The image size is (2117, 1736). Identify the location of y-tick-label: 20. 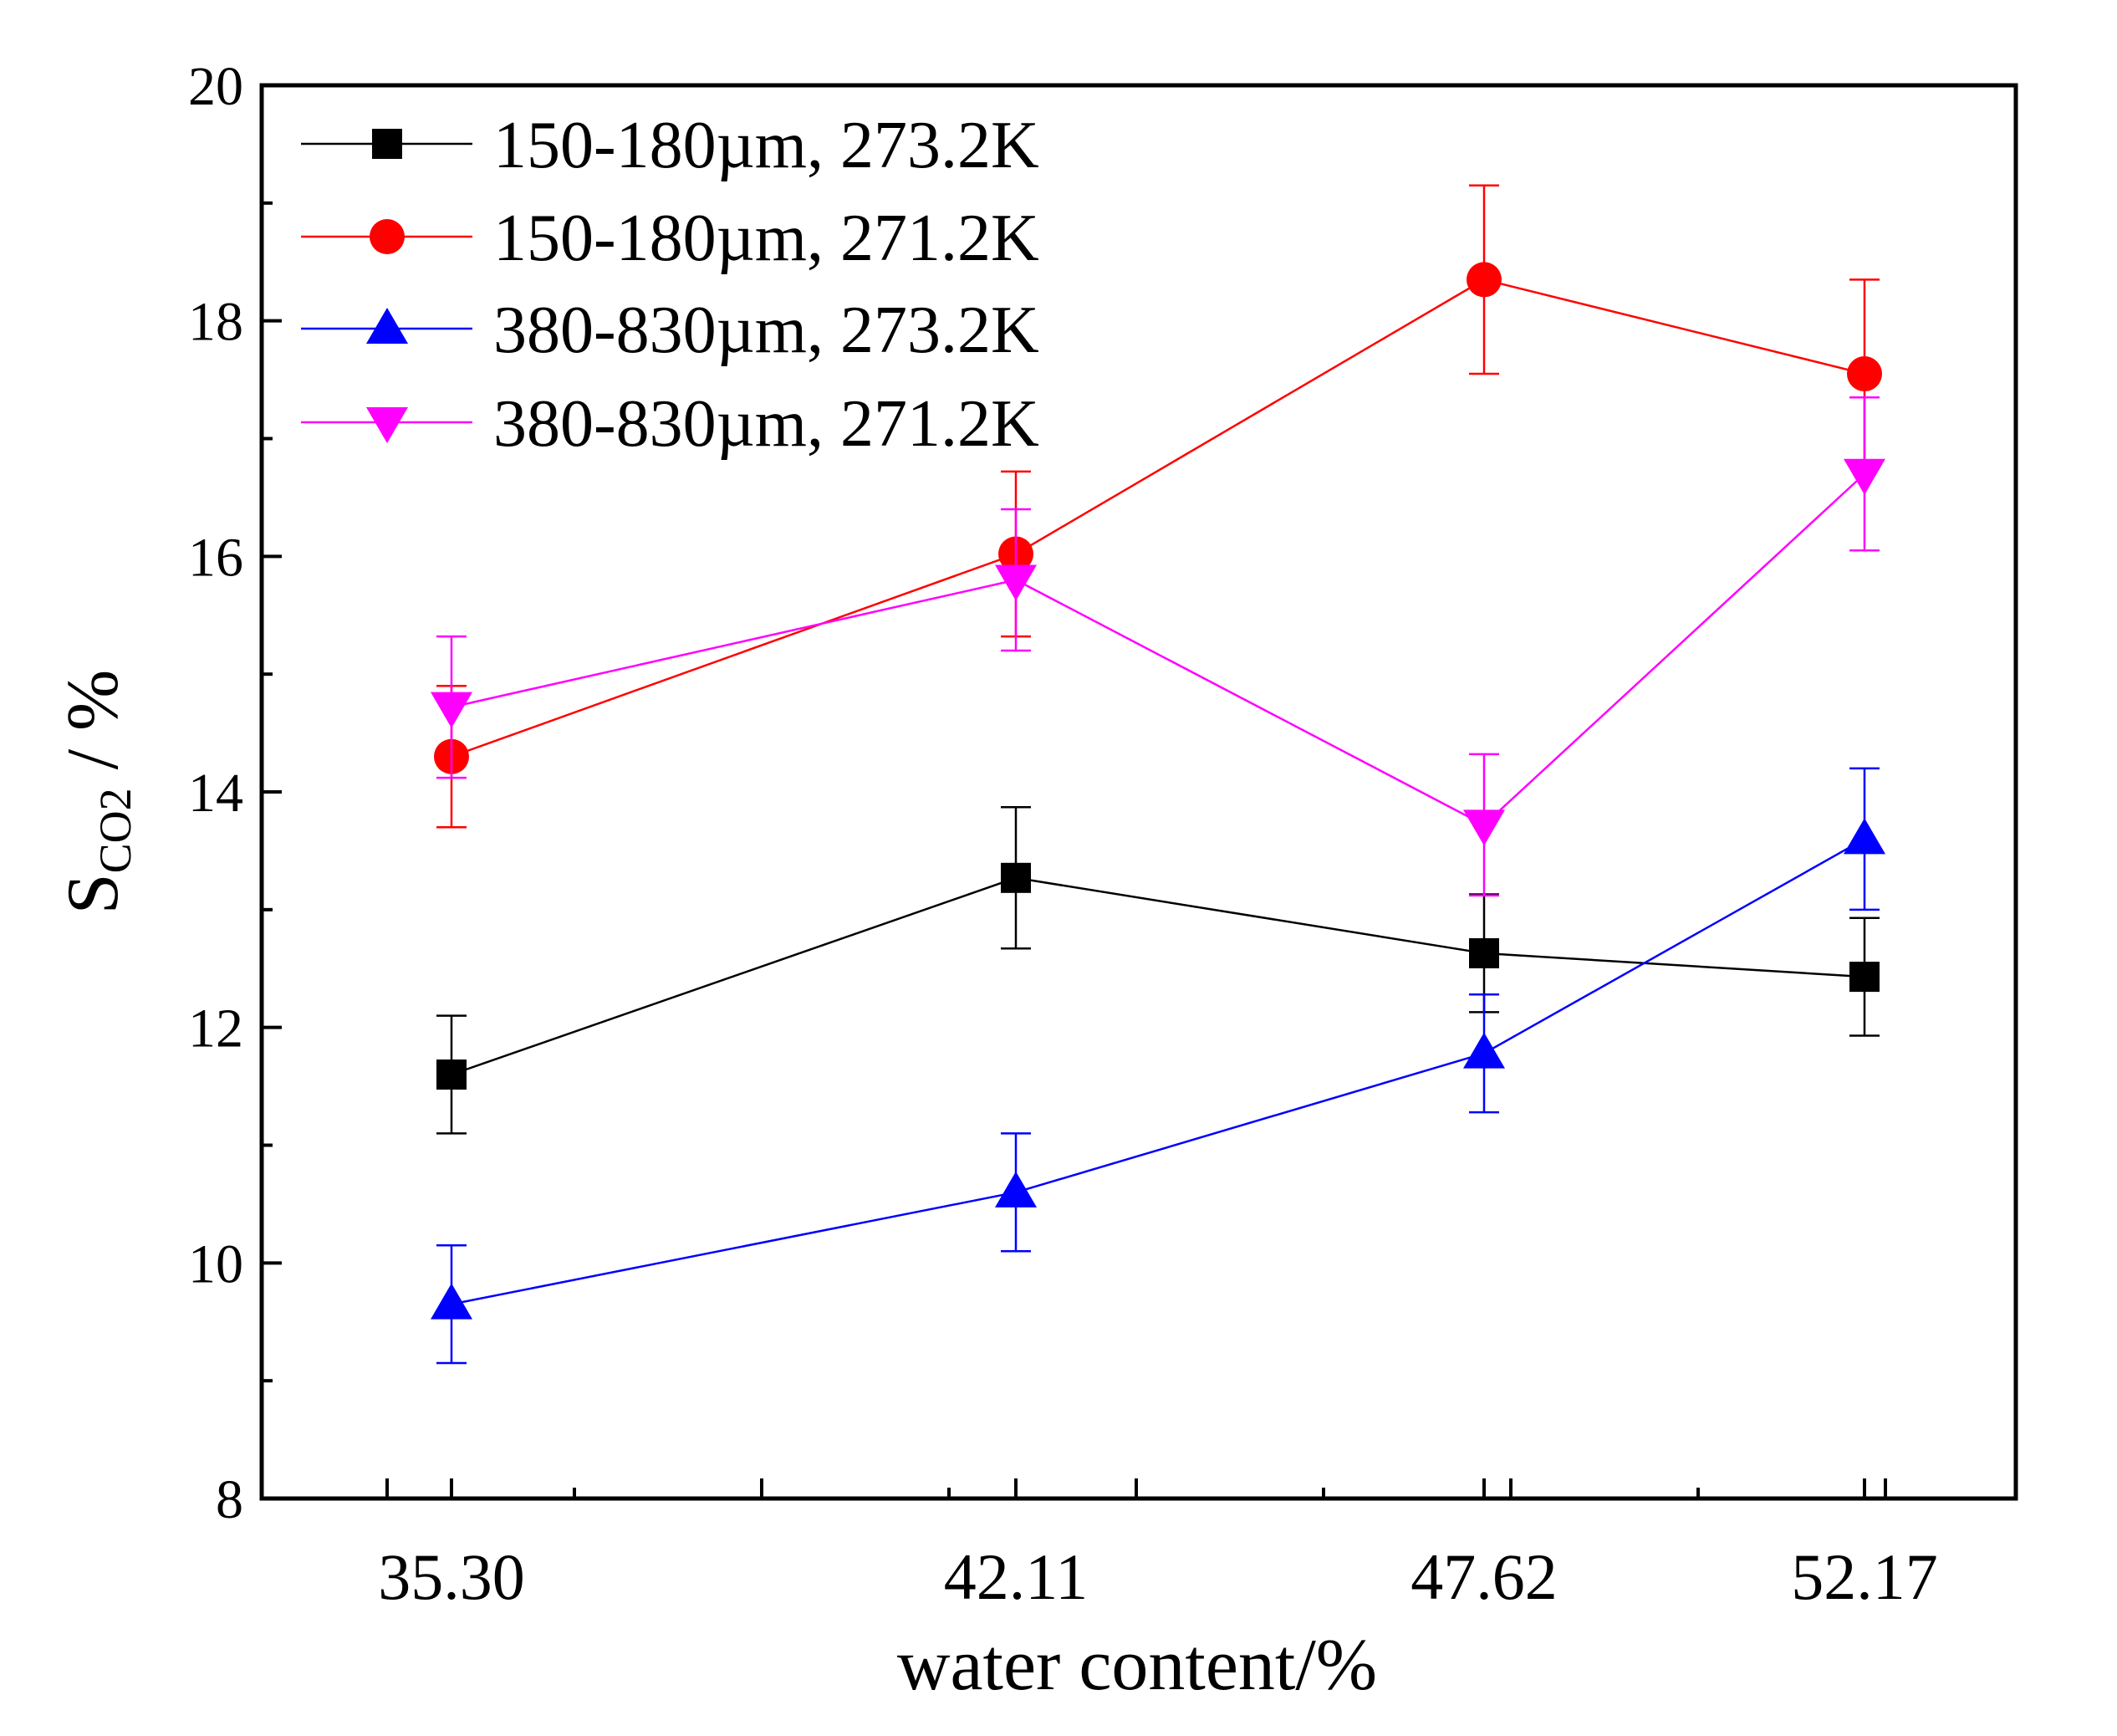
(215, 86).